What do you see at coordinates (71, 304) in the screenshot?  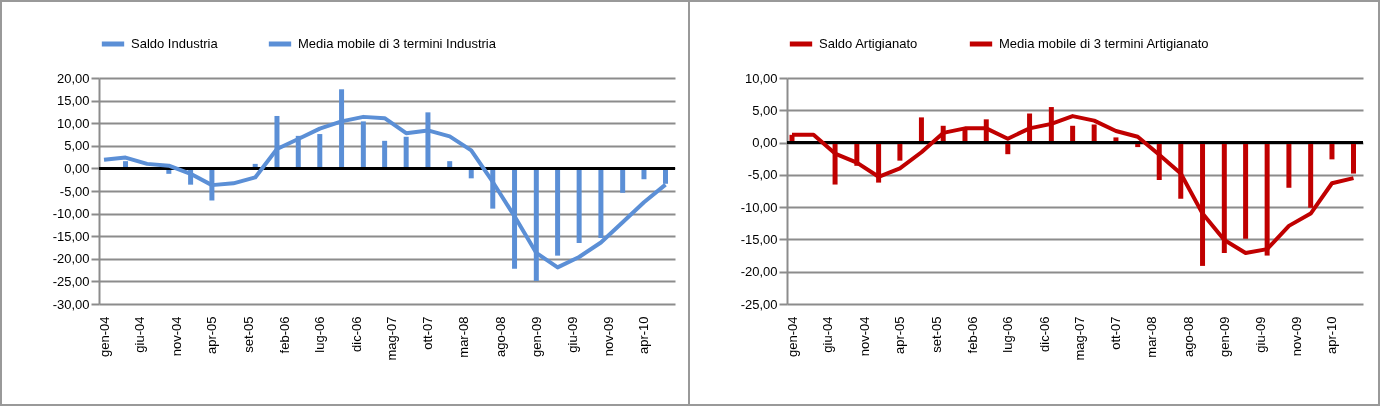 I see `y-tick-label: -30,00` at bounding box center [71, 304].